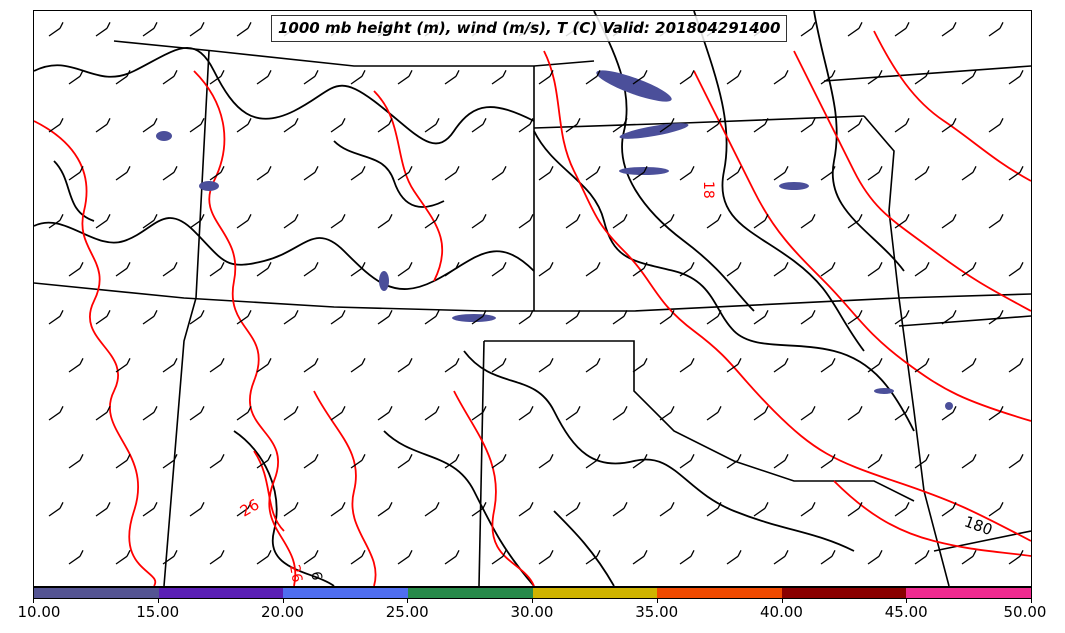  I want to click on temp-contour-label-26b: 26, so click(295, 573).